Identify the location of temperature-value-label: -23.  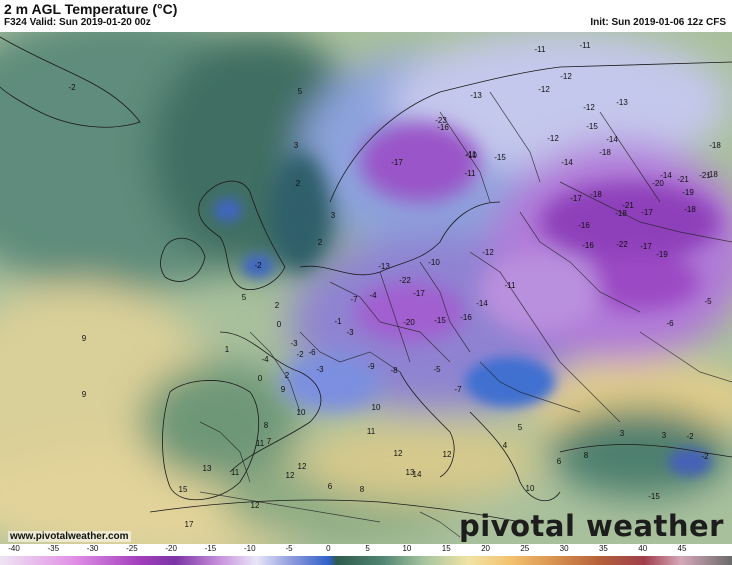
(441, 120).